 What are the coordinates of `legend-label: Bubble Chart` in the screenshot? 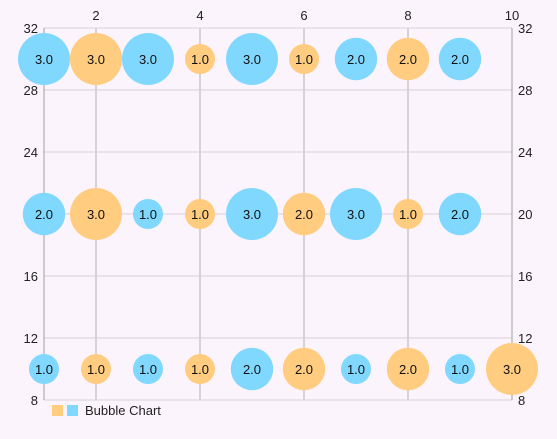 It's located at (123, 410).